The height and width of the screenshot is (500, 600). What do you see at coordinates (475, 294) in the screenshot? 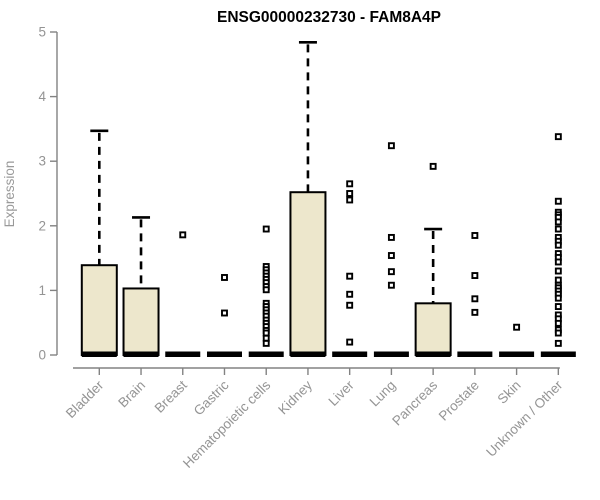
I see `box-group-prostate` at bounding box center [475, 294].